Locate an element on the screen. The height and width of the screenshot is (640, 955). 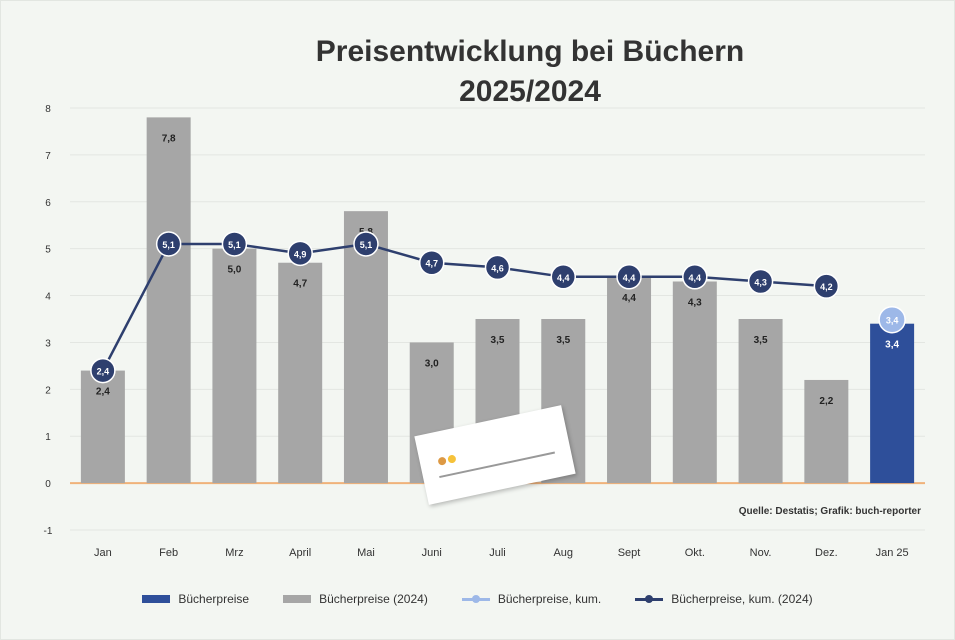
point-value-label: 3,4 is located at coordinates (892, 321).